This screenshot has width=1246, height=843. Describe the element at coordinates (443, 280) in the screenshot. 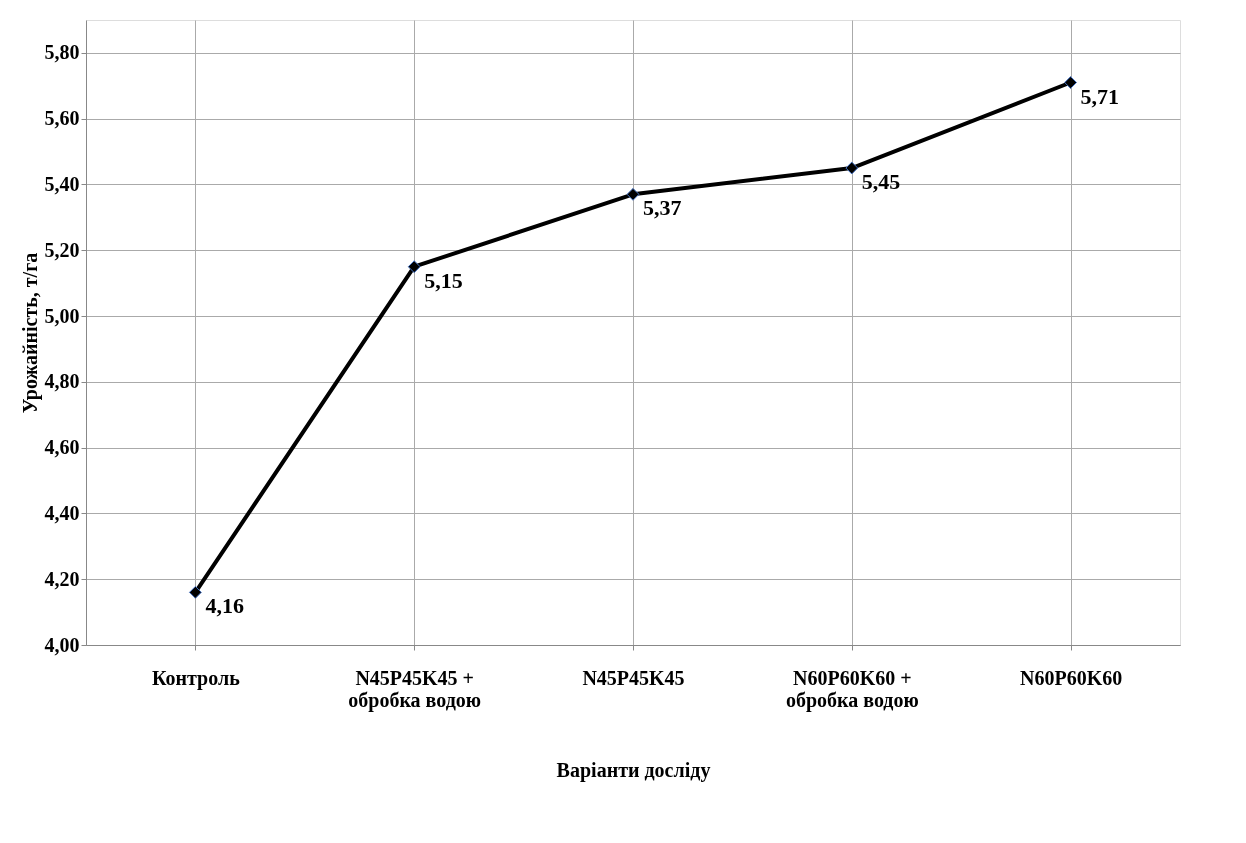

I see `data-label: 5,15` at that location.